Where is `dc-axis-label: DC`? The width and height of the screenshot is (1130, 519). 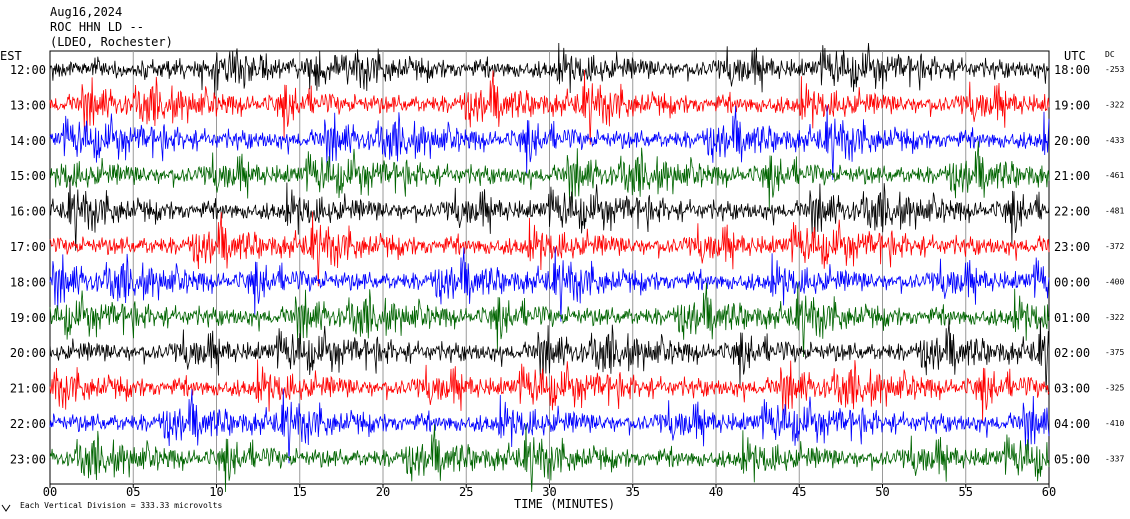 dc-axis-label: DC is located at coordinates (1110, 54).